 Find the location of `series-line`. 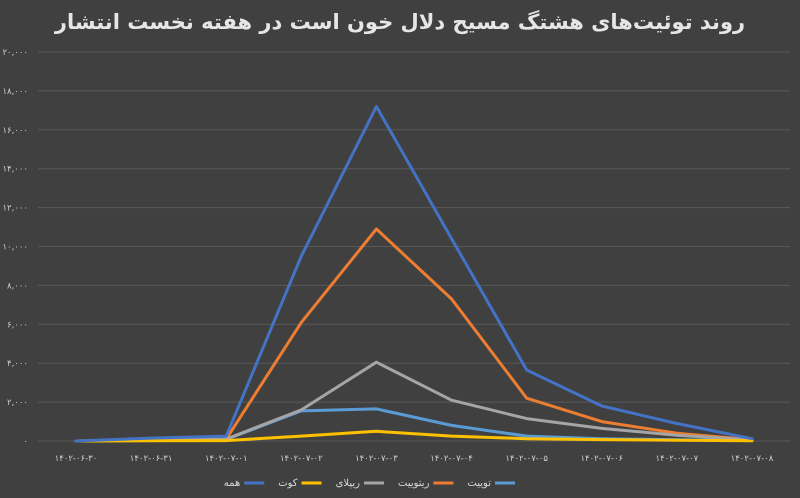

series-line is located at coordinates (414, 436).